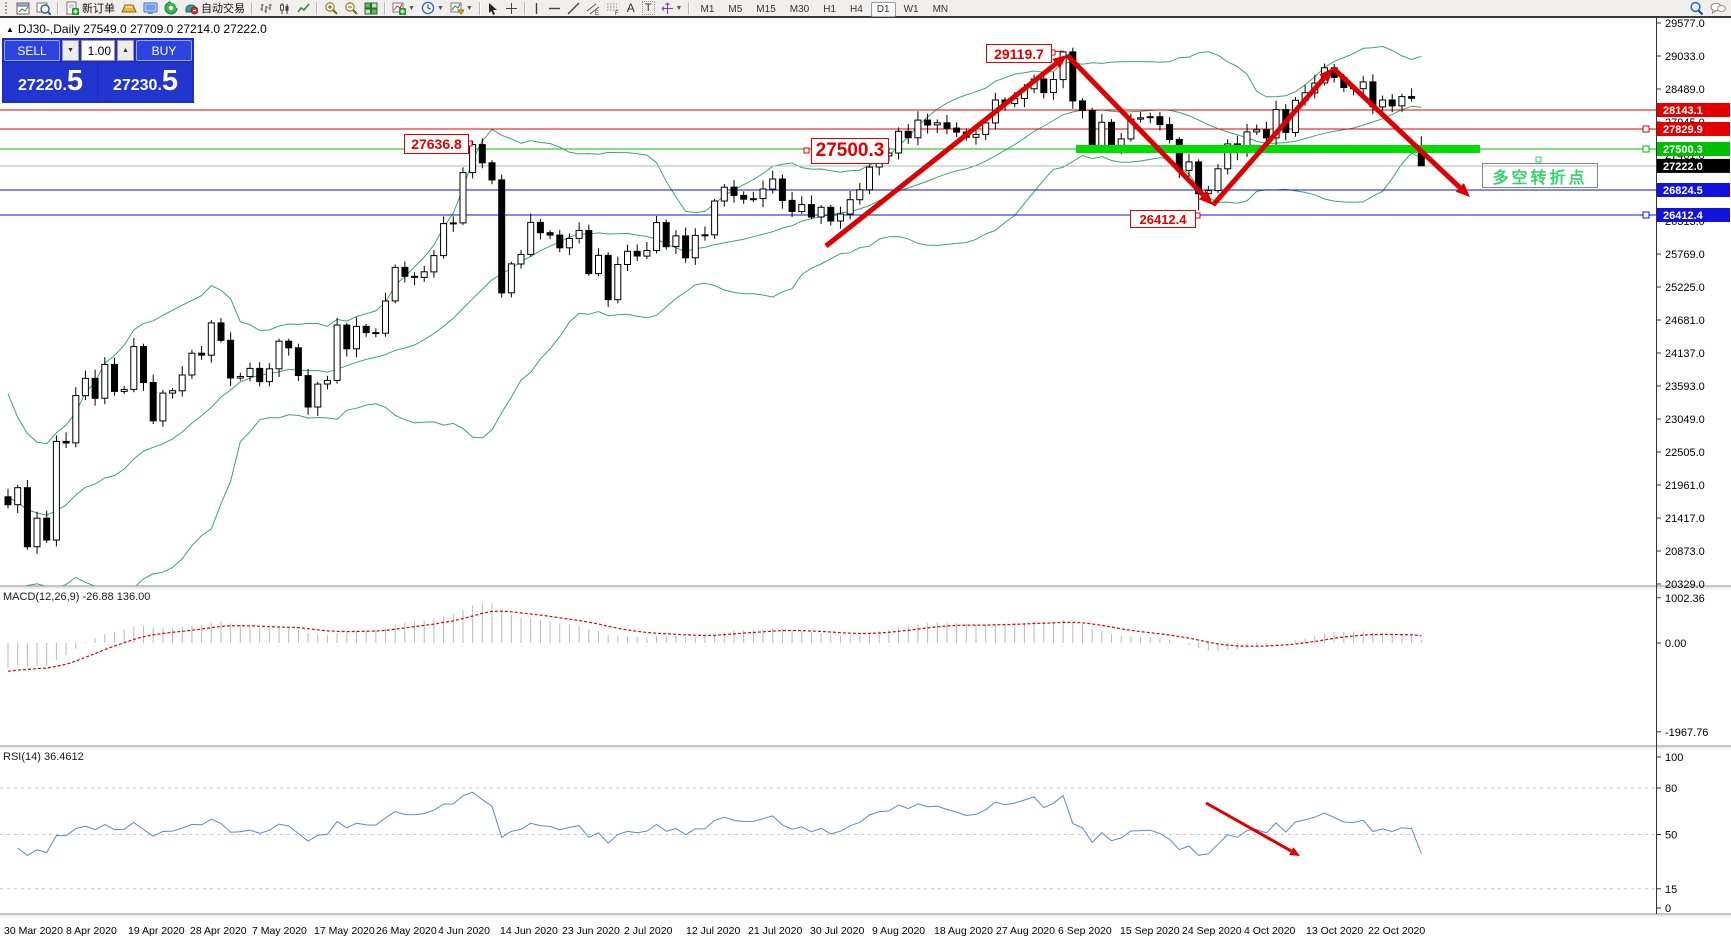 This screenshot has width=1731, height=943. I want to click on sell-price: 27220. 5, so click(50, 82).